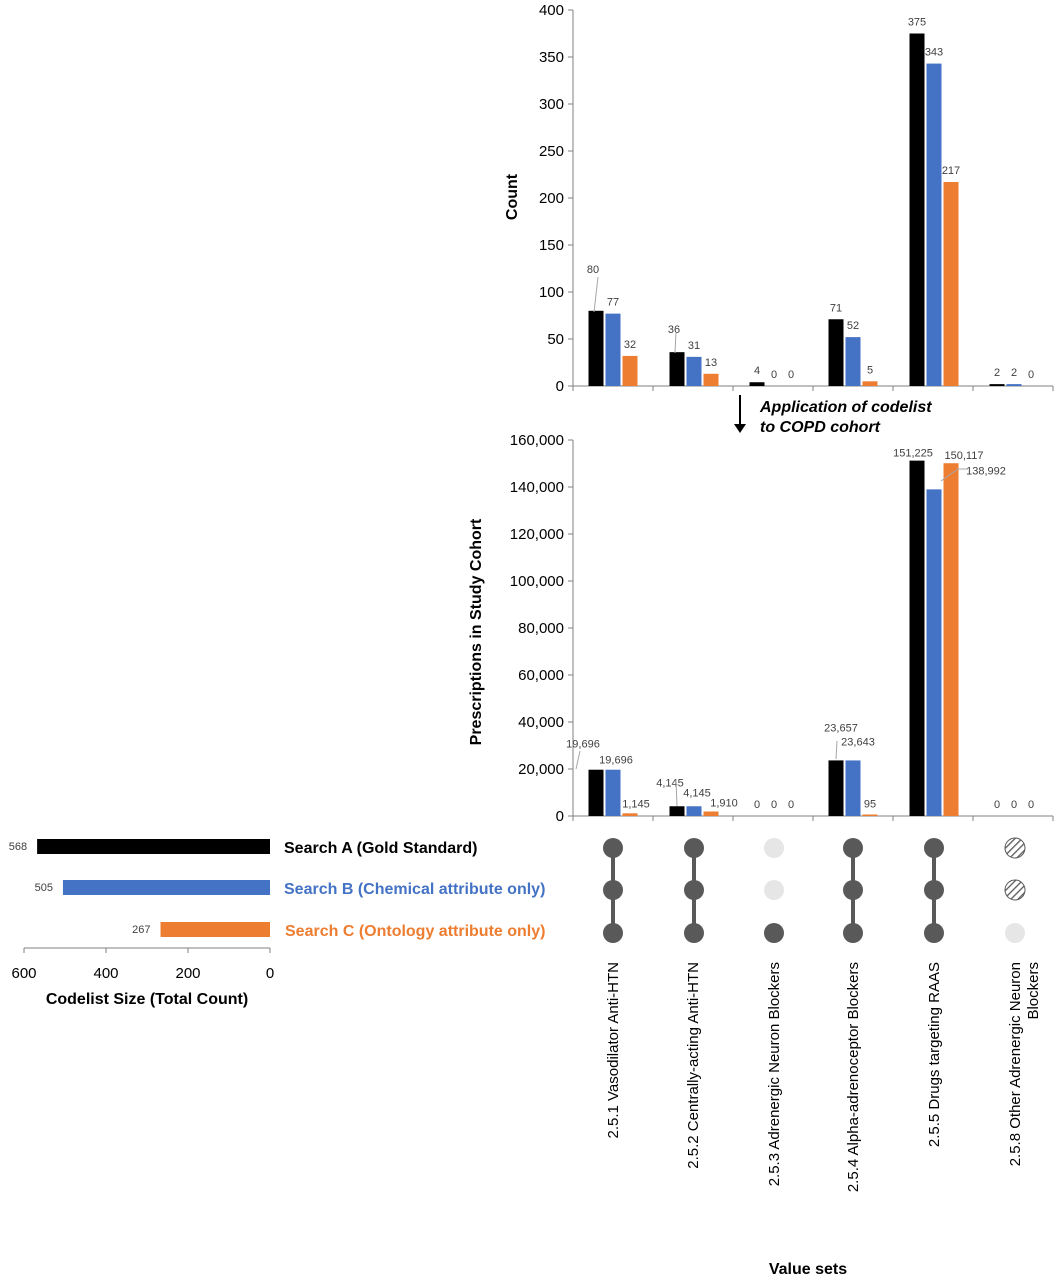  I want to click on data-label: 32, so click(630, 345).